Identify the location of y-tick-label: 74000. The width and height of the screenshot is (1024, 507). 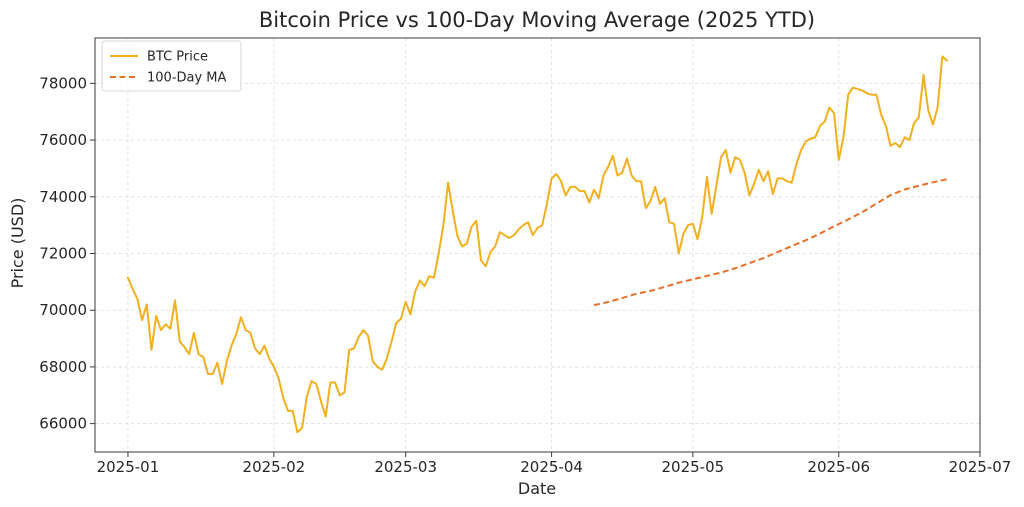
(63, 197).